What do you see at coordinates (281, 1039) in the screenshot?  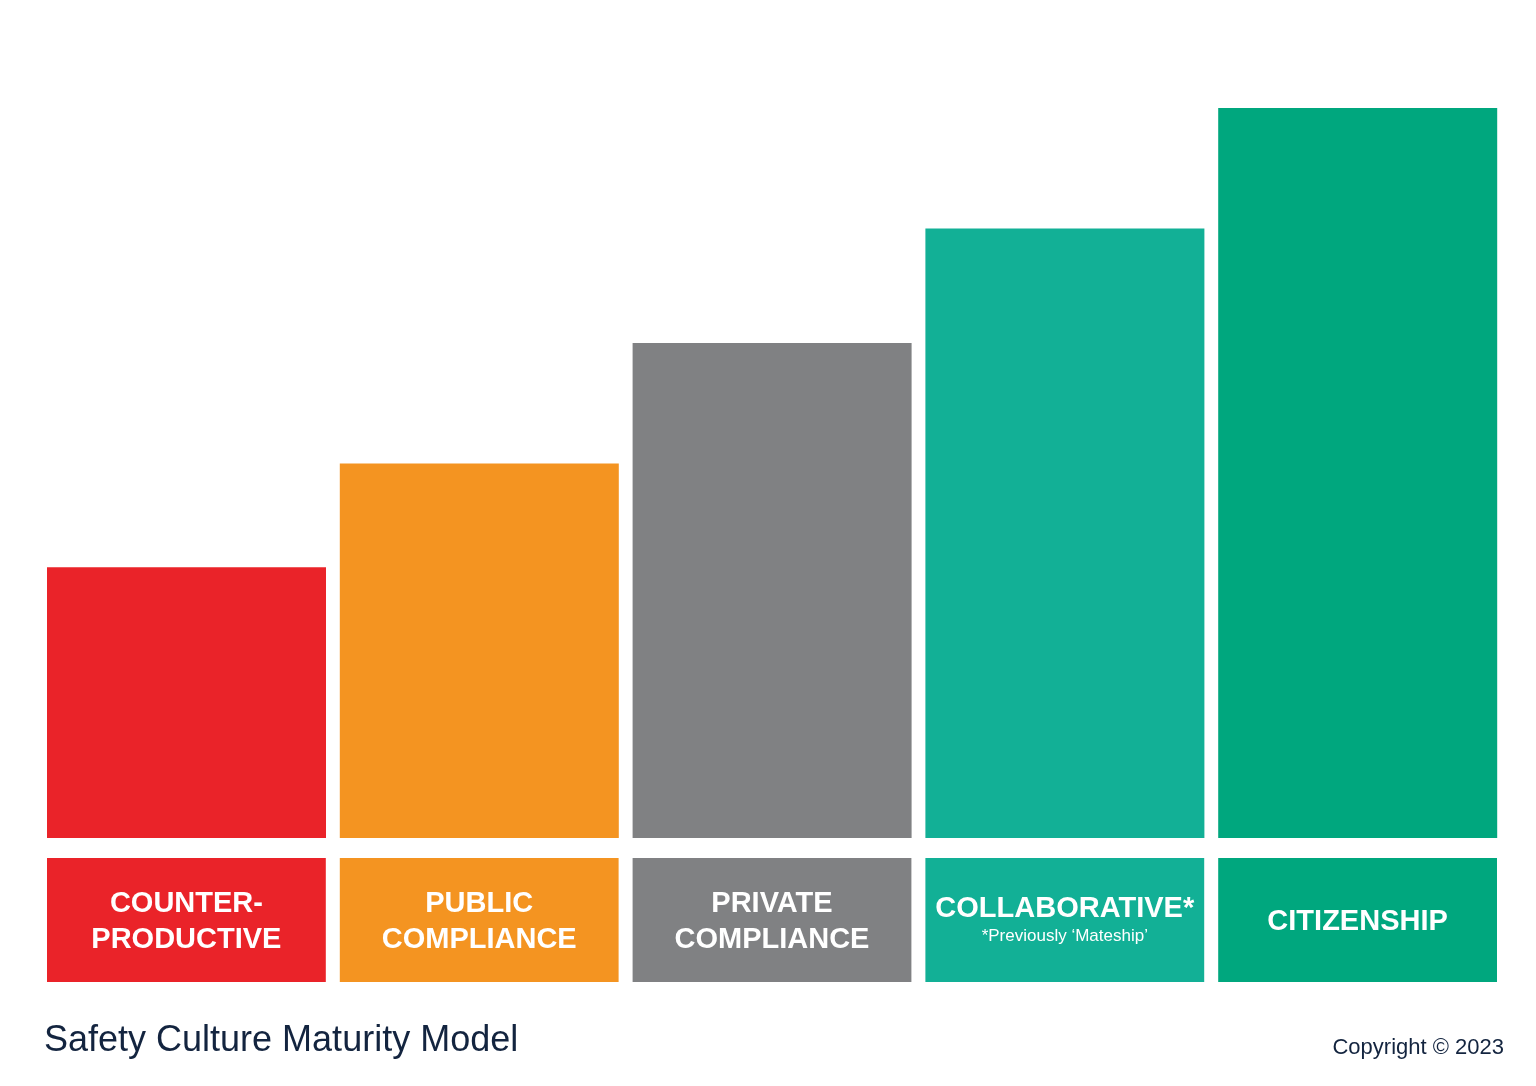 I see `text: Safety Culture Maturity Model` at bounding box center [281, 1039].